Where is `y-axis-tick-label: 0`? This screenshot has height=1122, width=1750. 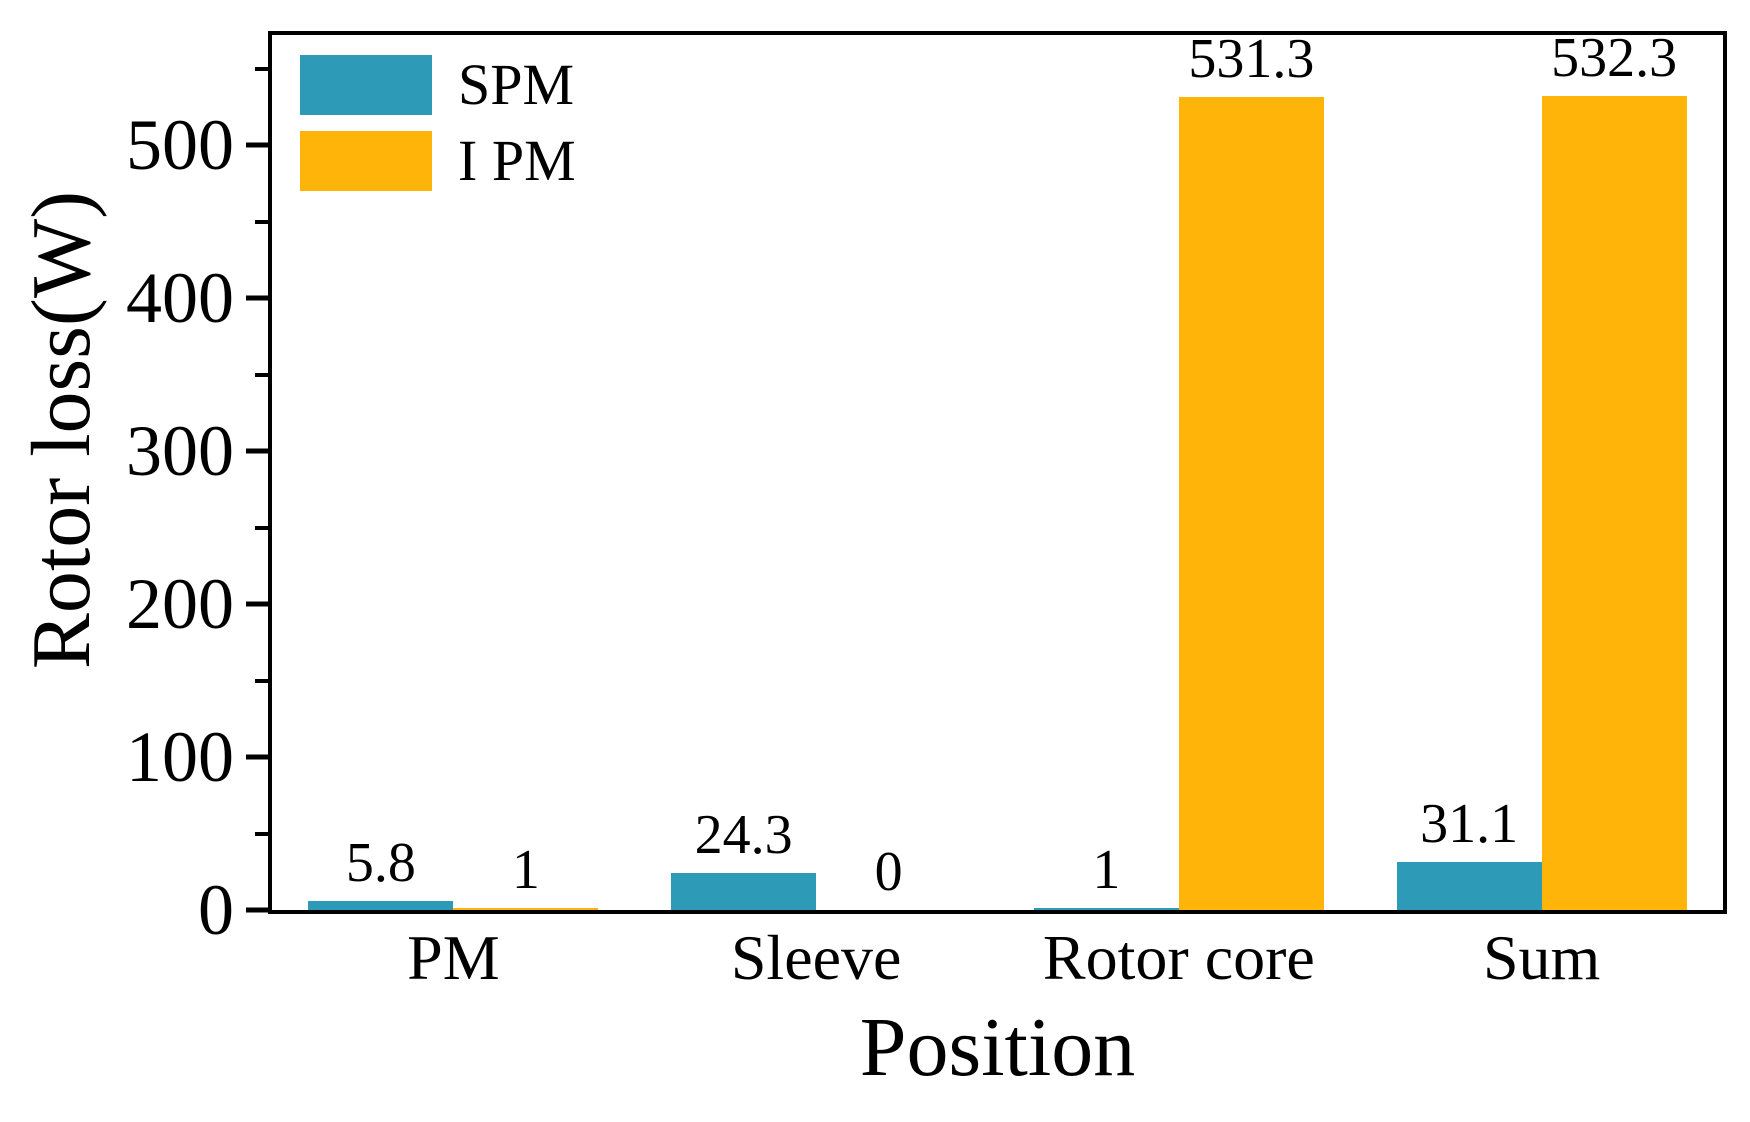
y-axis-tick-label: 0 is located at coordinates (216, 910).